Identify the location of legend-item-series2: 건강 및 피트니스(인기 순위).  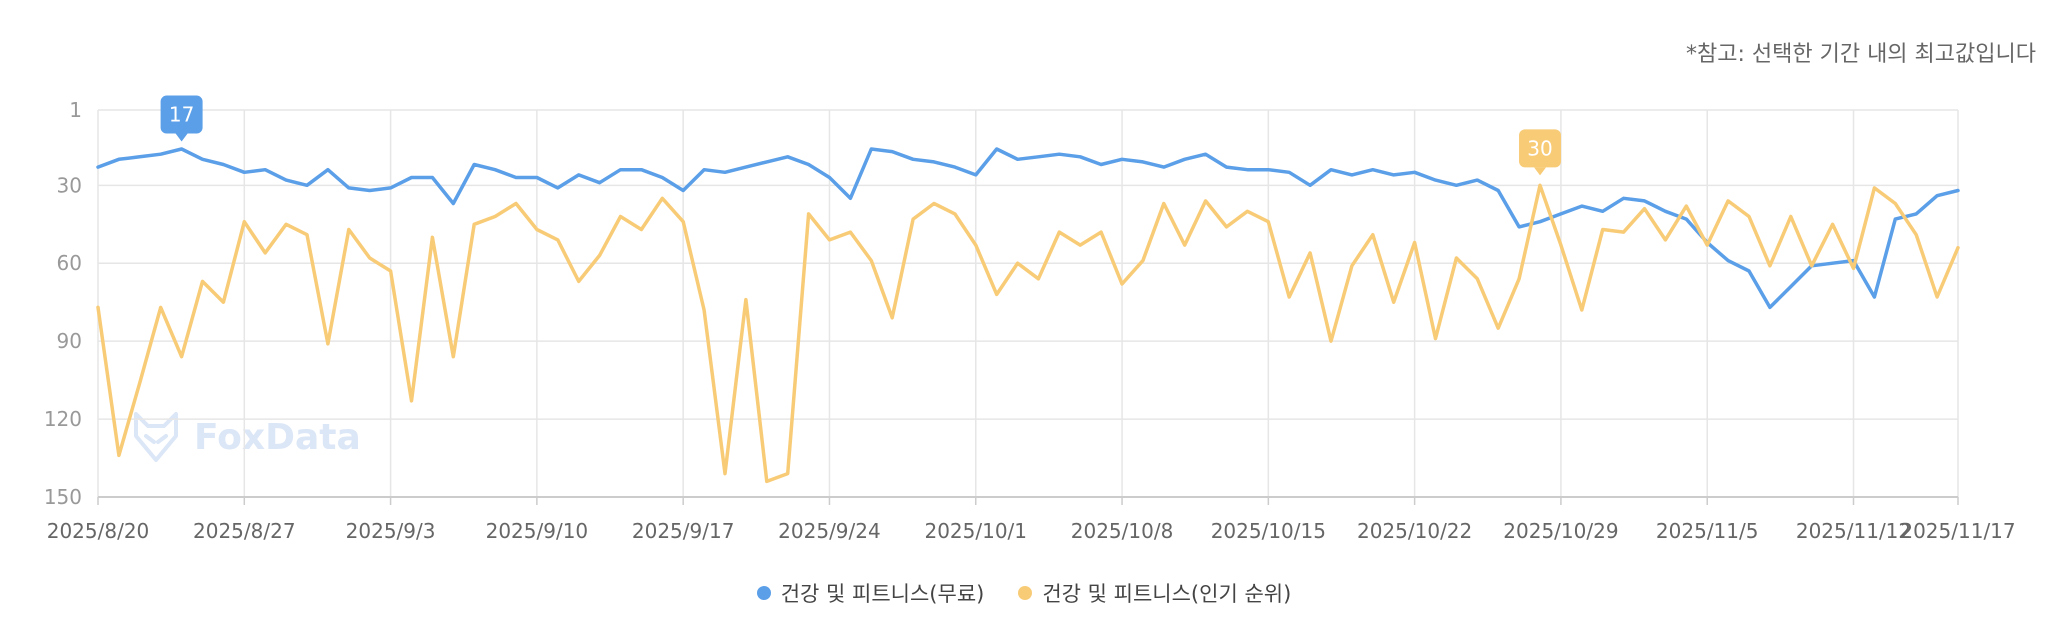
(1154, 593).